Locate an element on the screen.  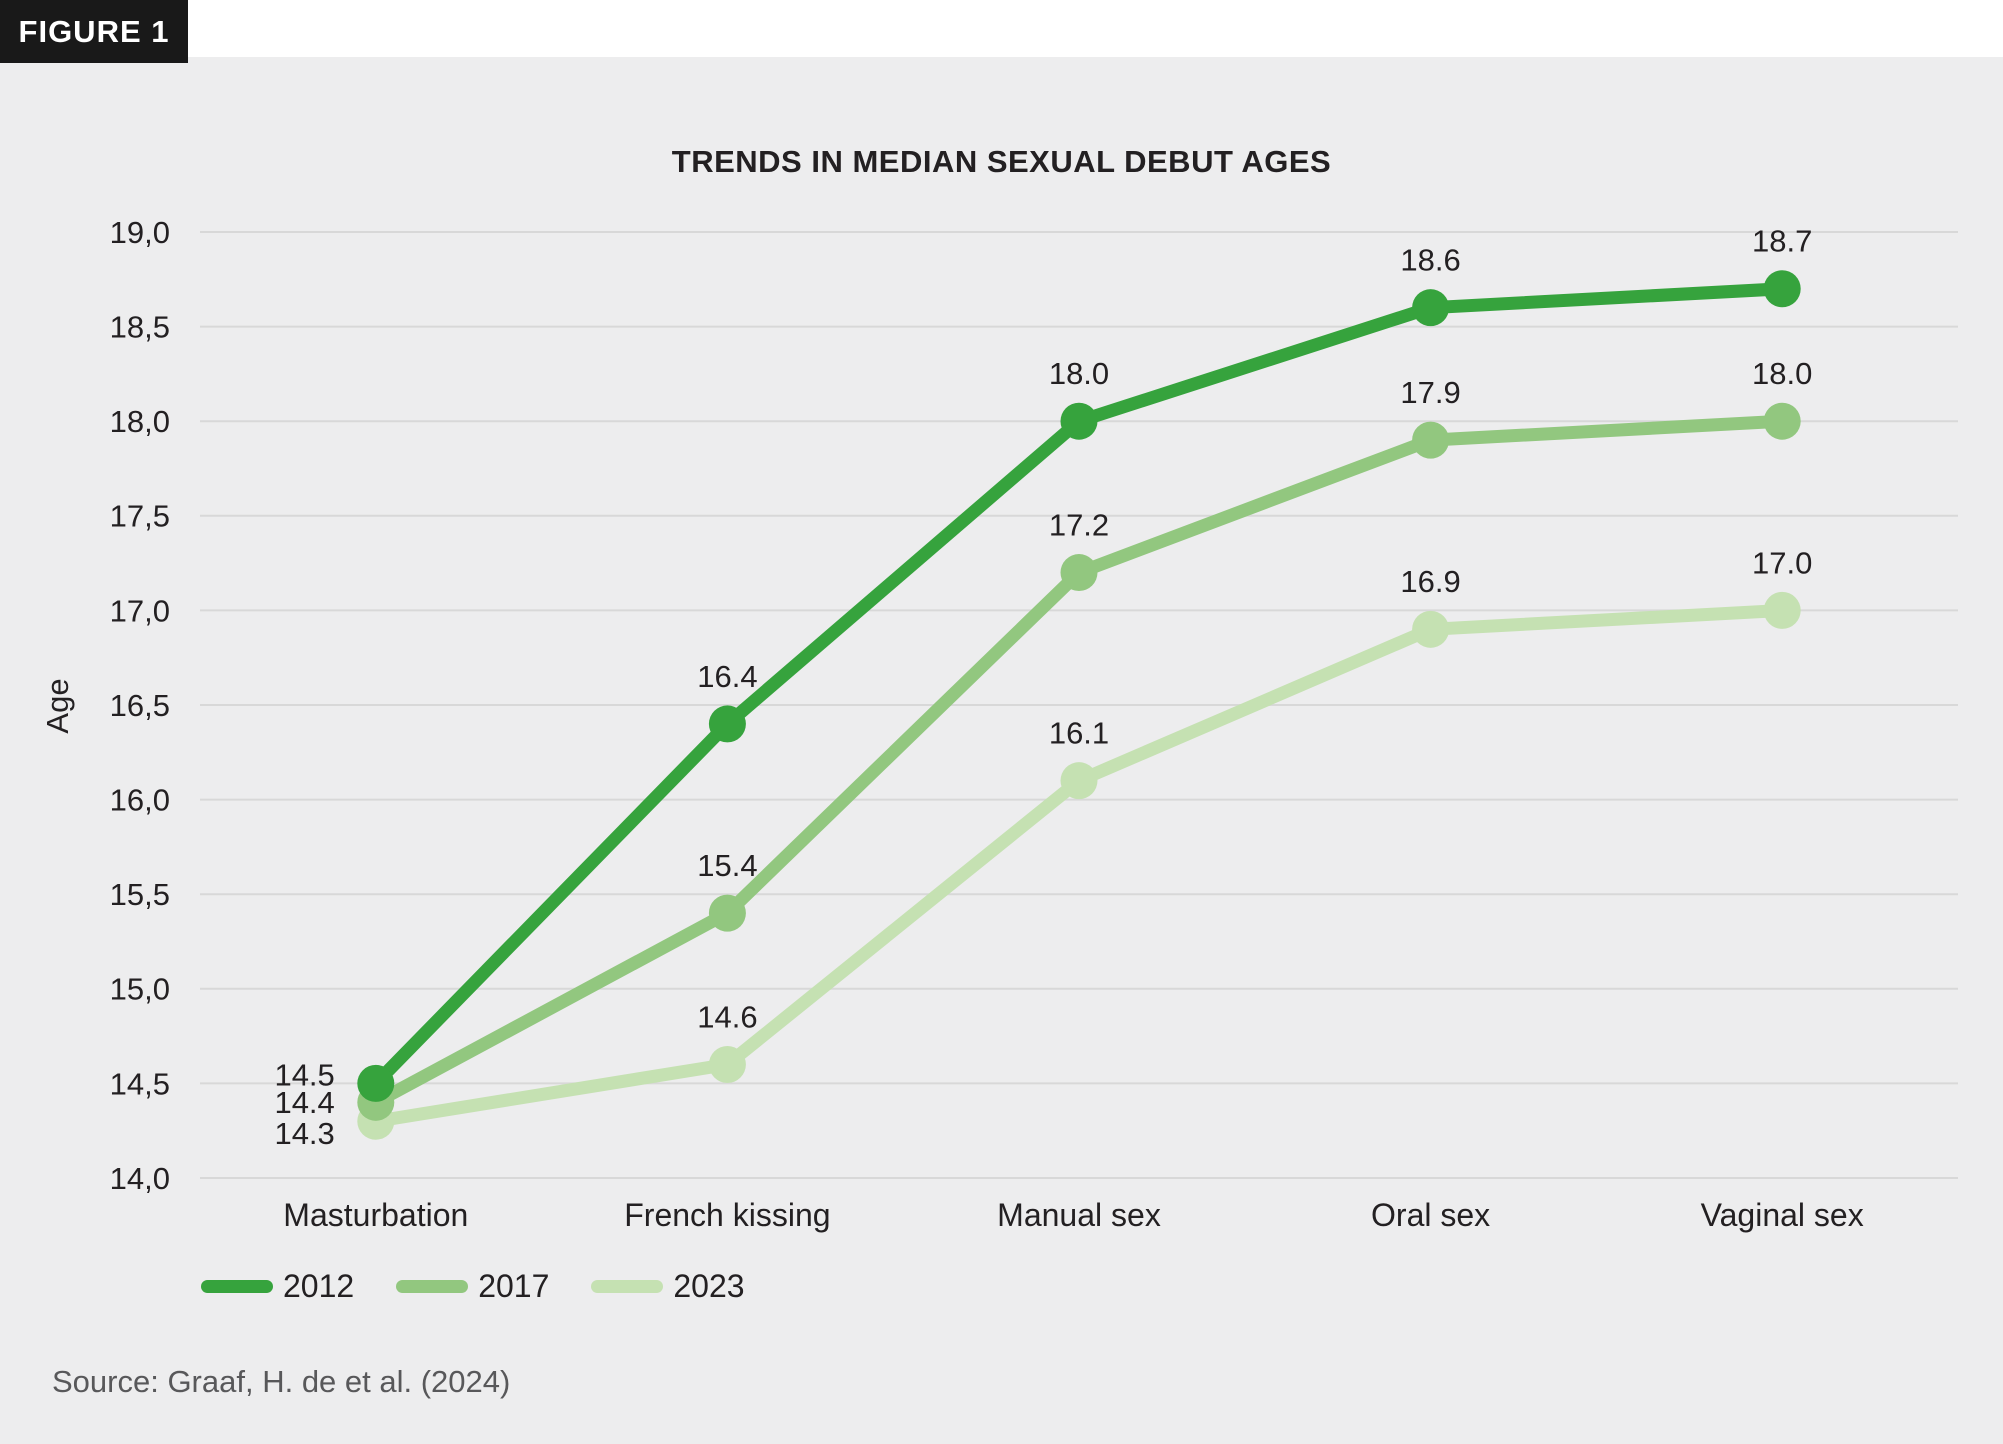
y-tick-label: 14,0 is located at coordinates (140, 1178).